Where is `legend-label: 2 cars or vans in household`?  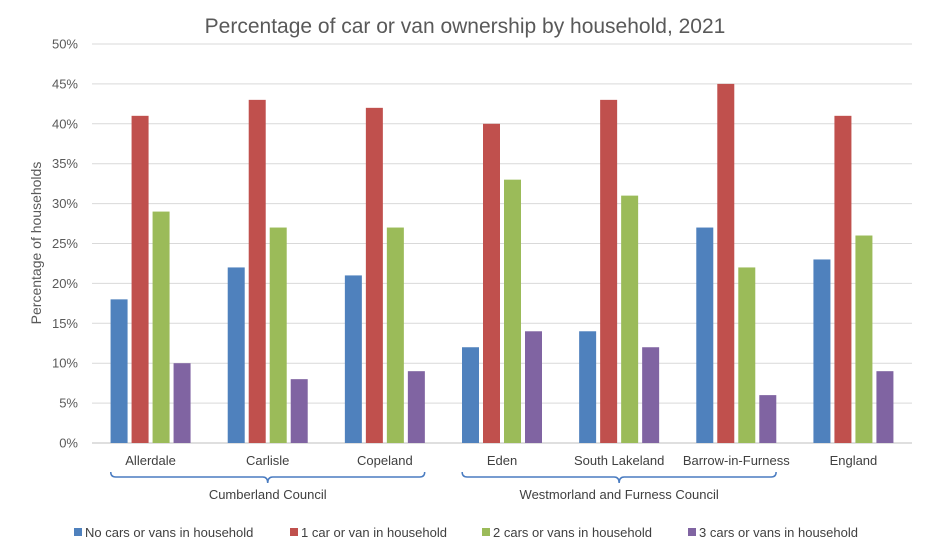
legend-label: 2 cars or vans in household is located at coordinates (572, 532).